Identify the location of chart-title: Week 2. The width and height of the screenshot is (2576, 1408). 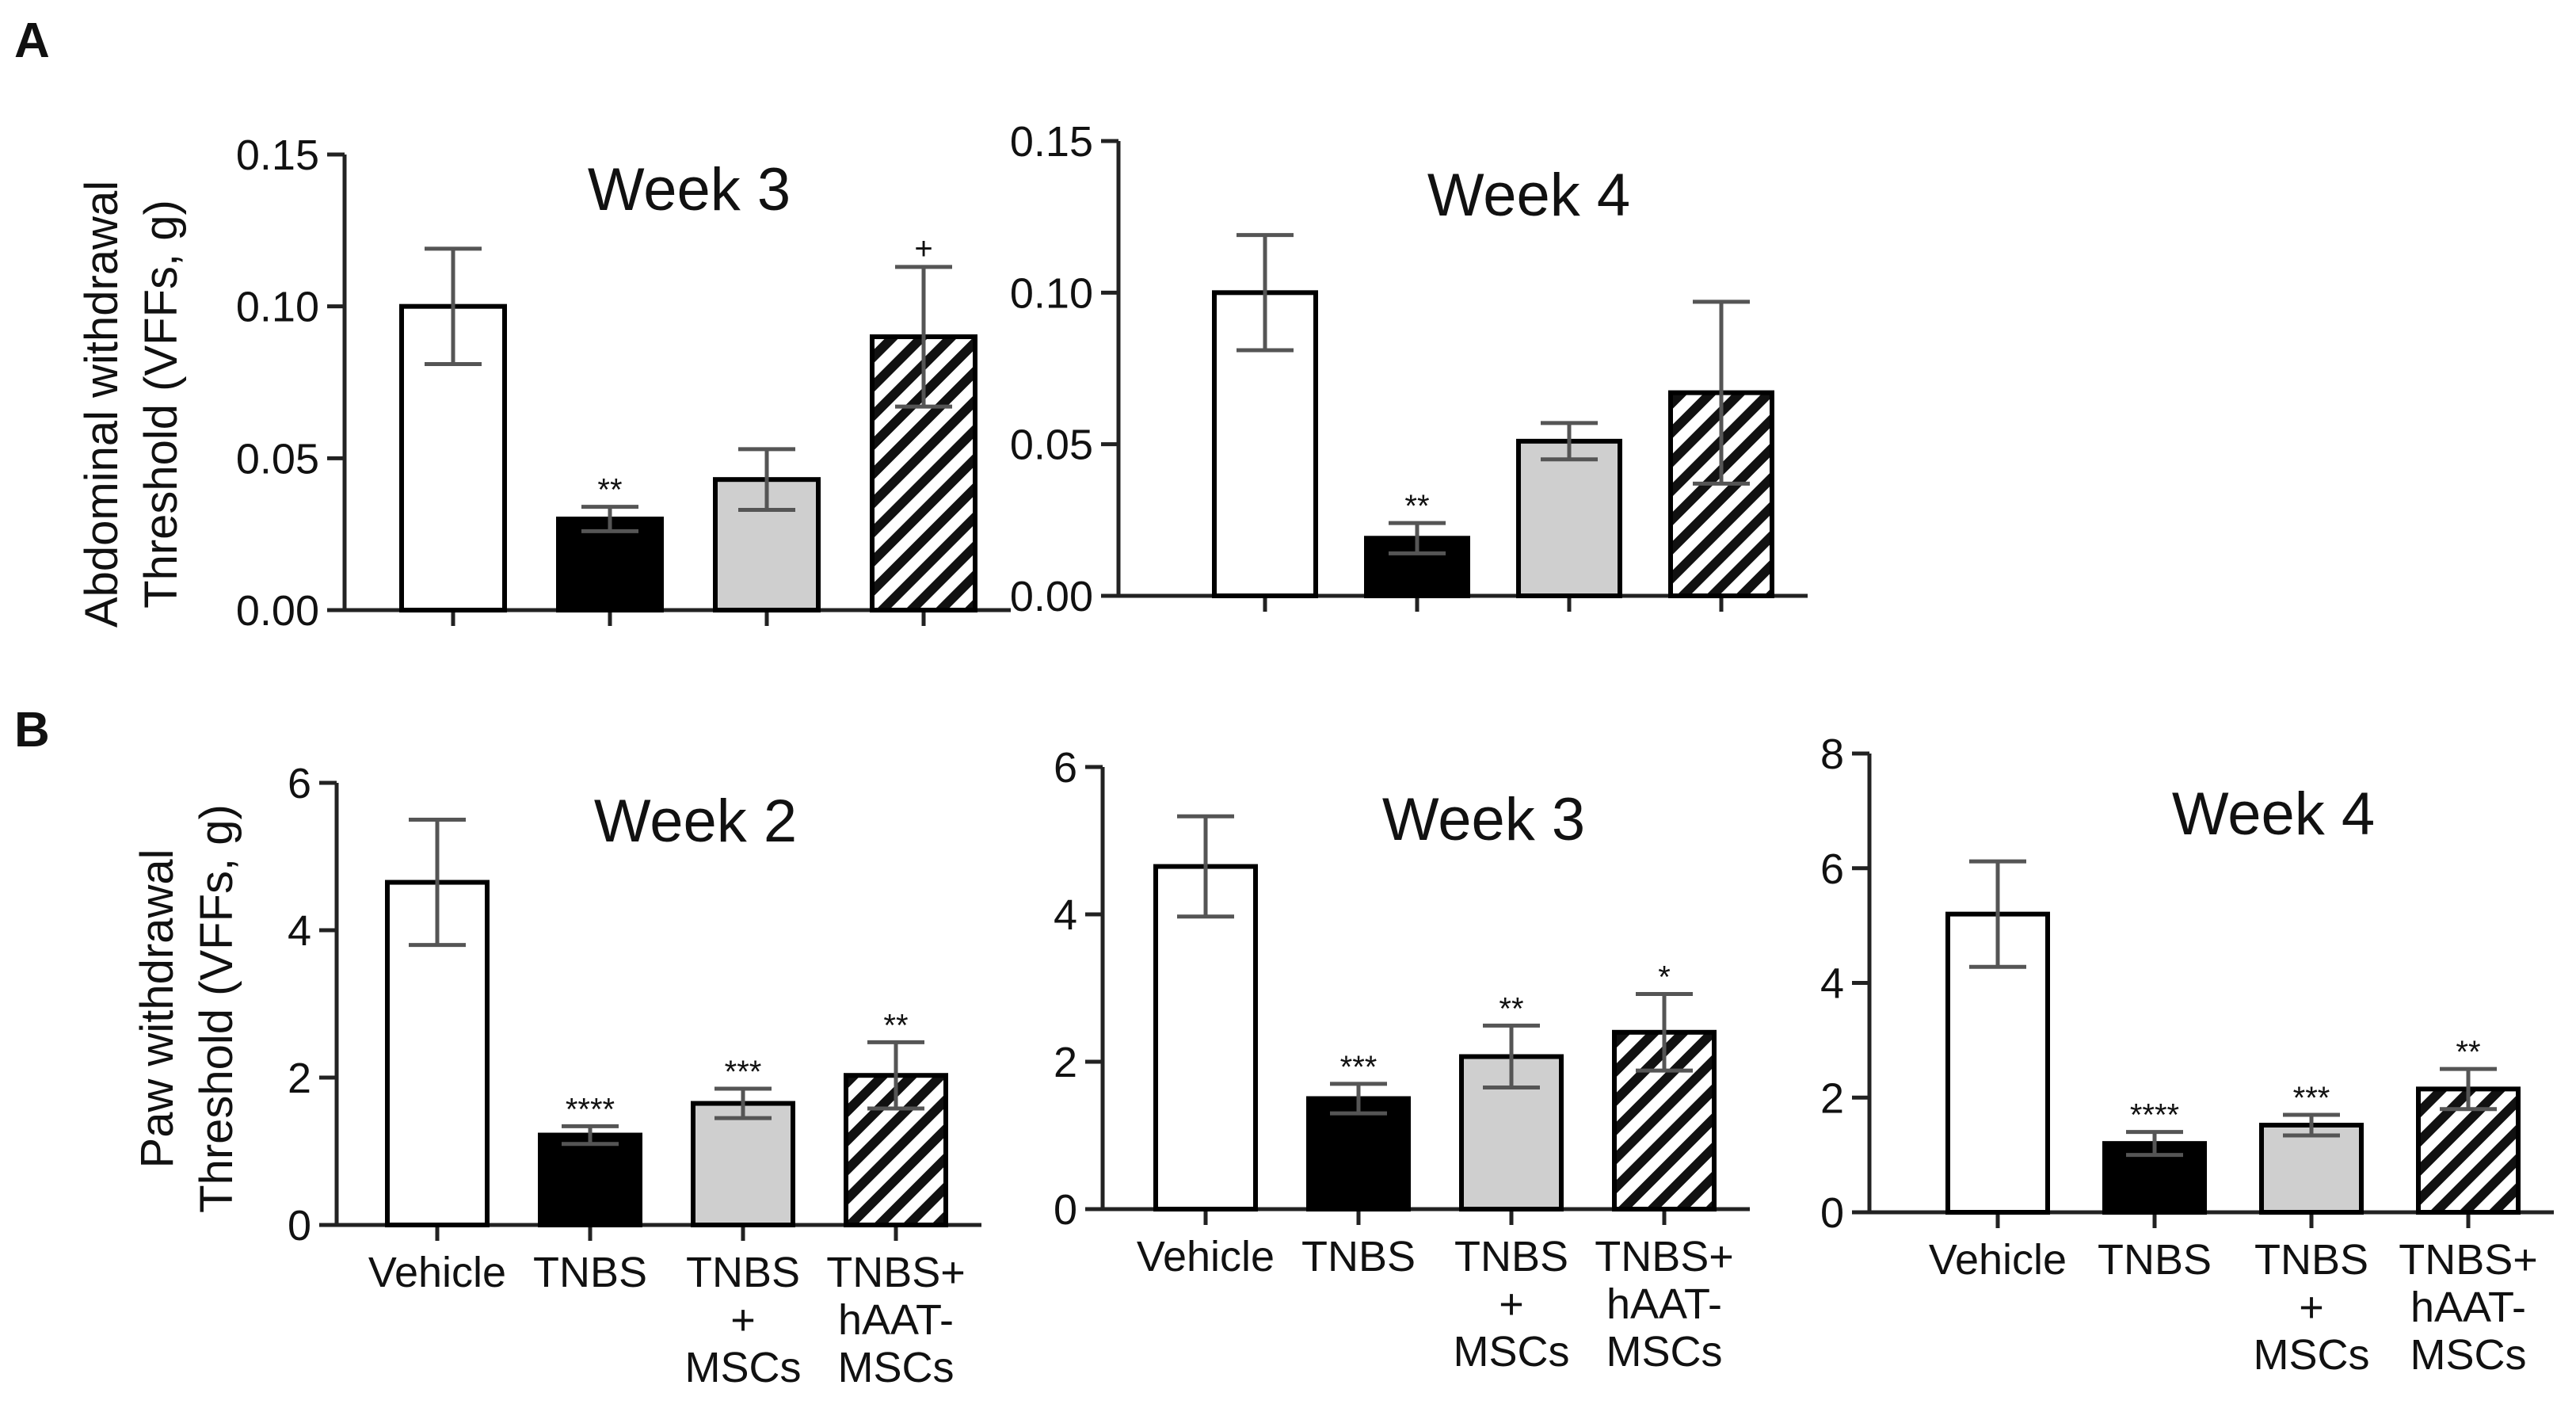
(695, 821).